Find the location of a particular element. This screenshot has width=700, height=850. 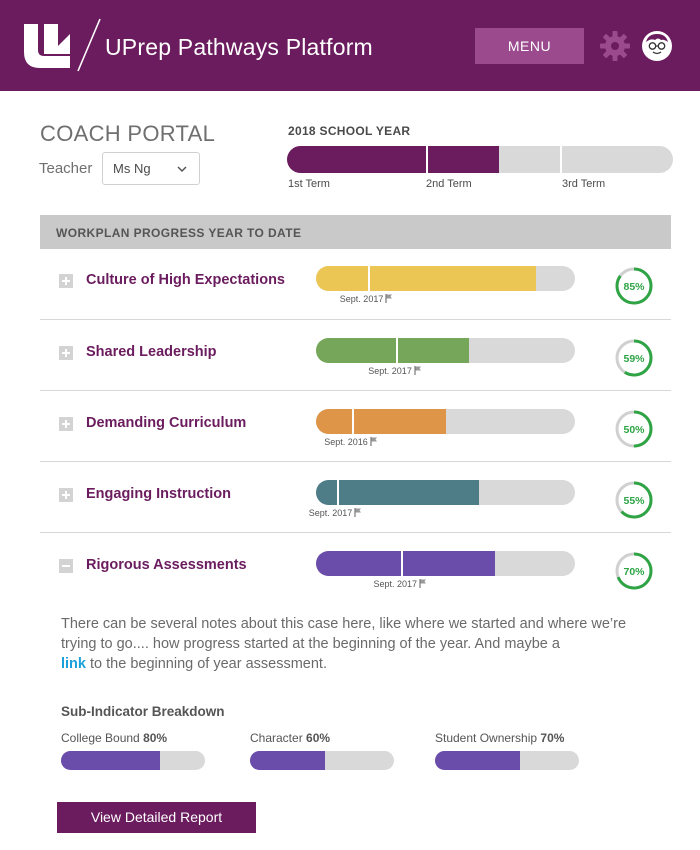

sub-indicator-label: Character 60% is located at coordinates (290, 738).